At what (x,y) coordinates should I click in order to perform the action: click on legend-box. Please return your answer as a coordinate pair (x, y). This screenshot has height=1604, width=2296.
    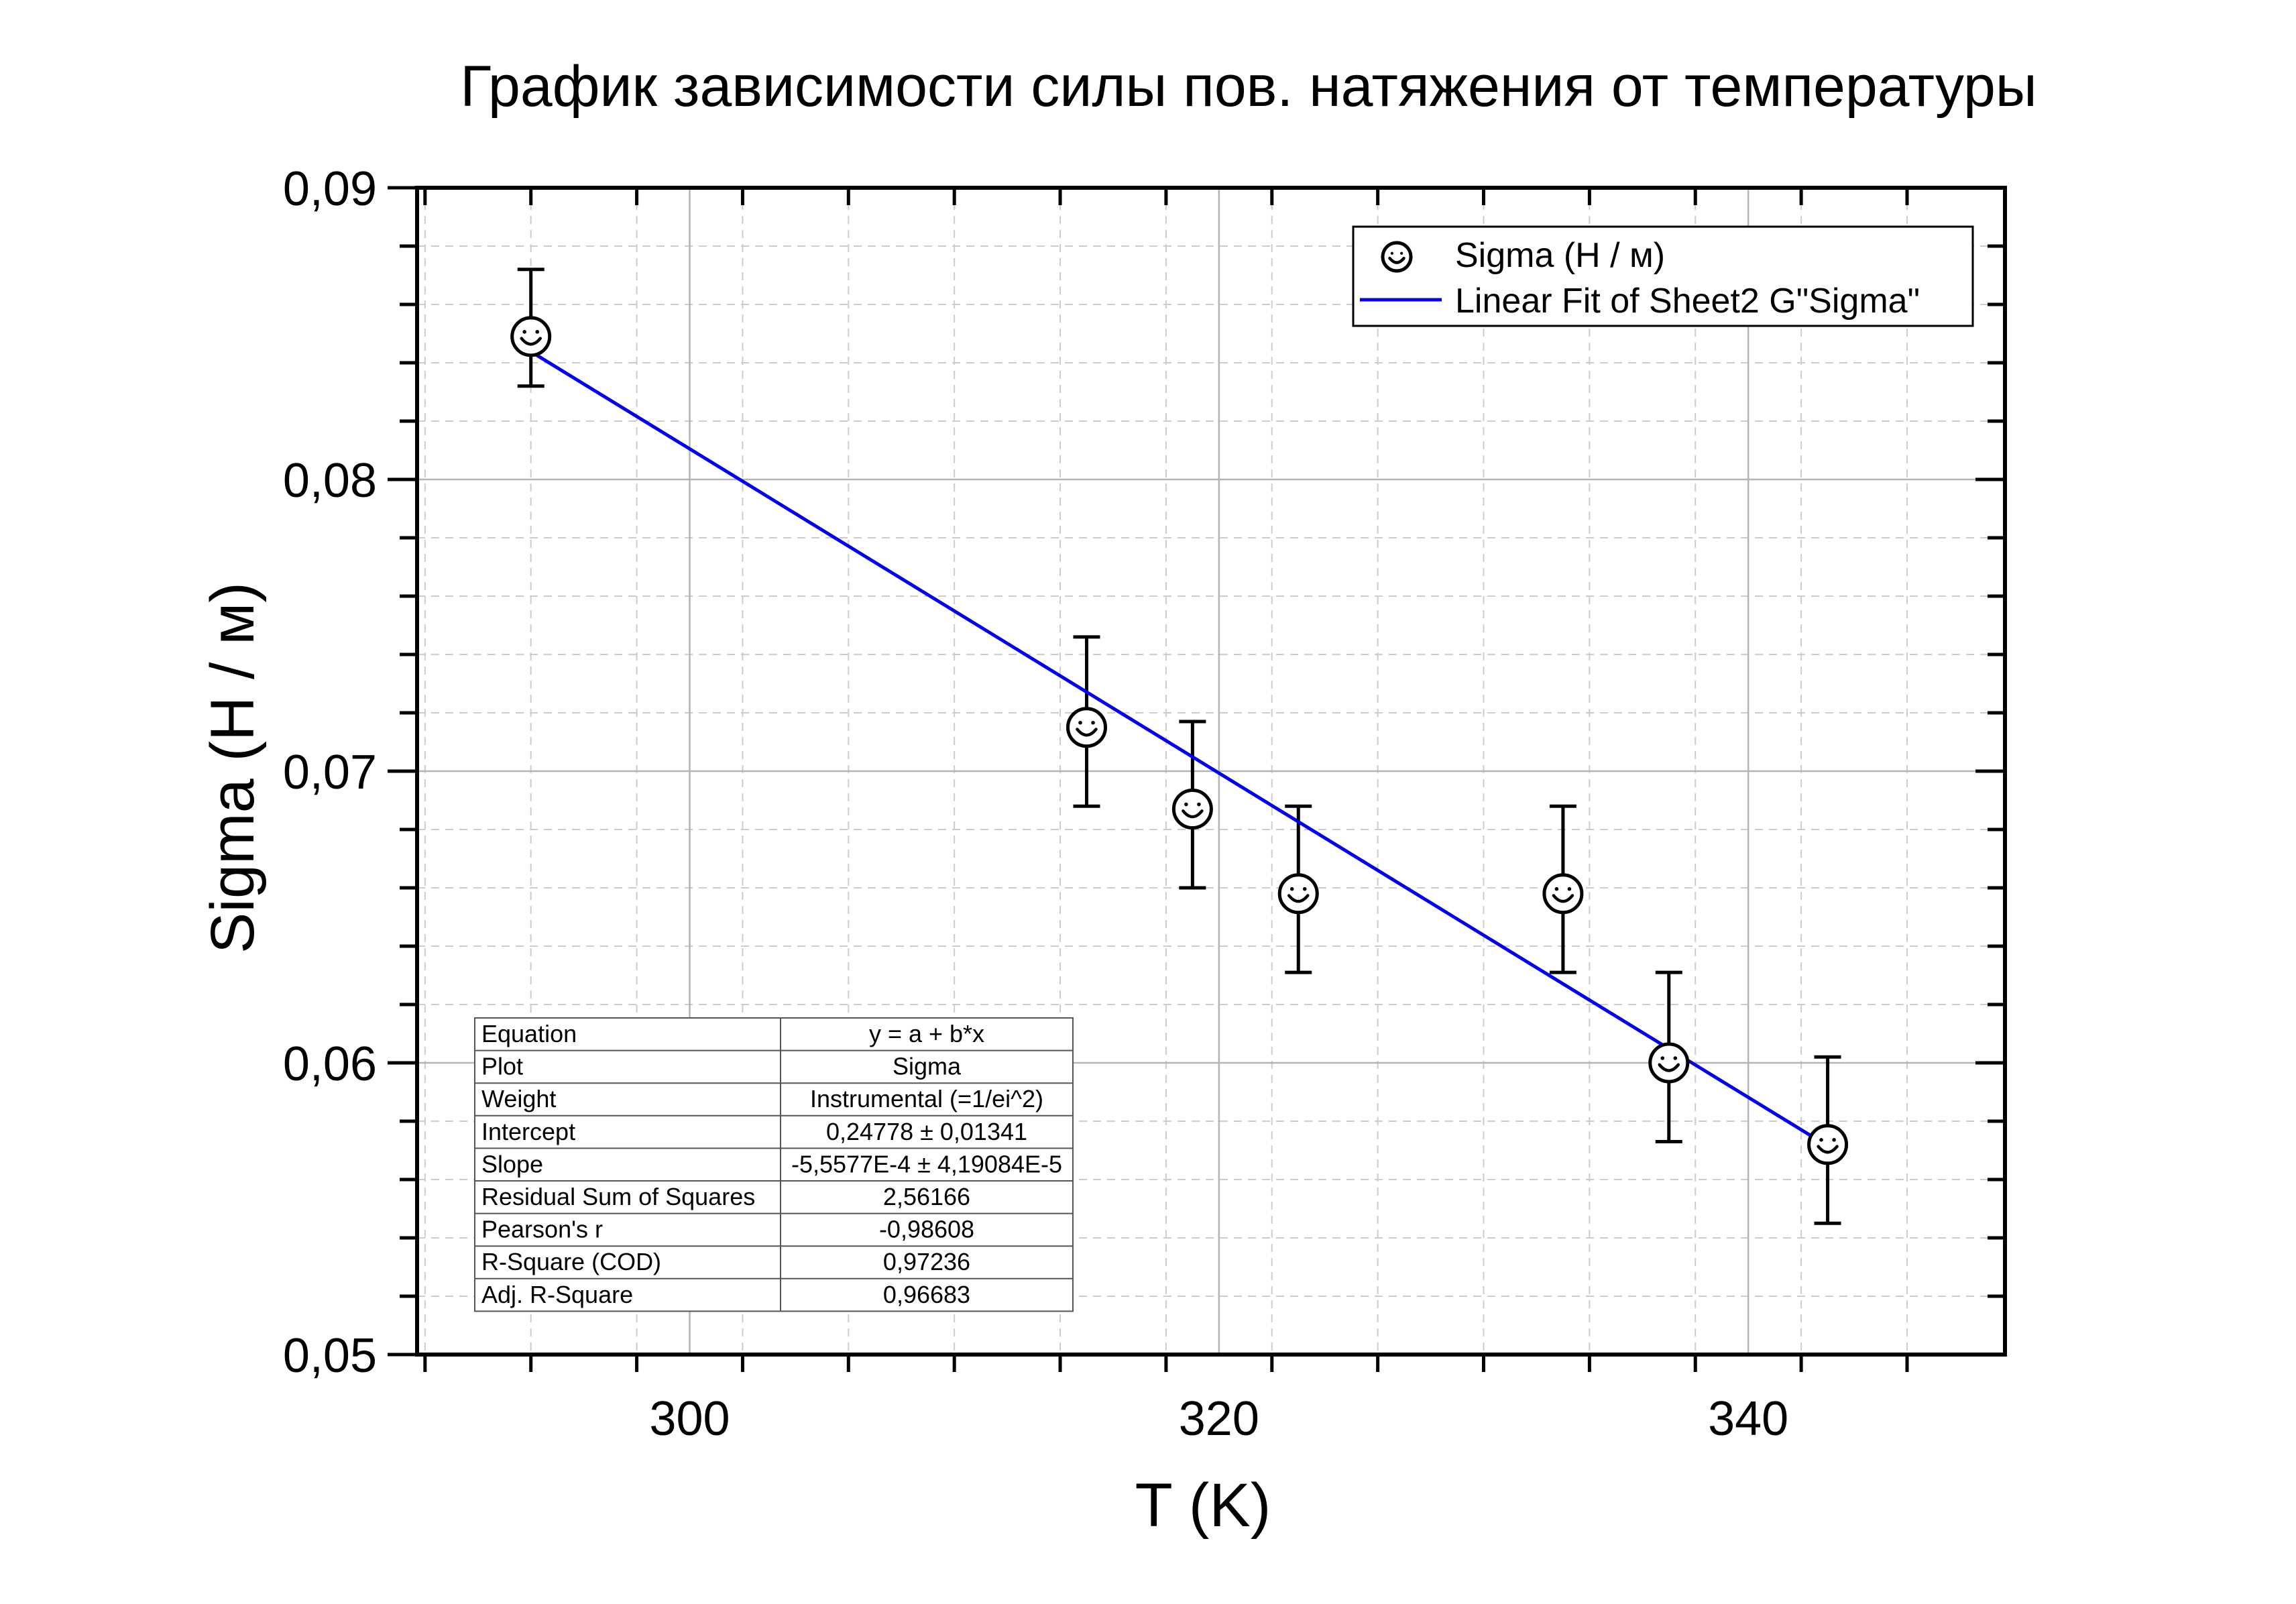
    Looking at the image, I should click on (1663, 276).